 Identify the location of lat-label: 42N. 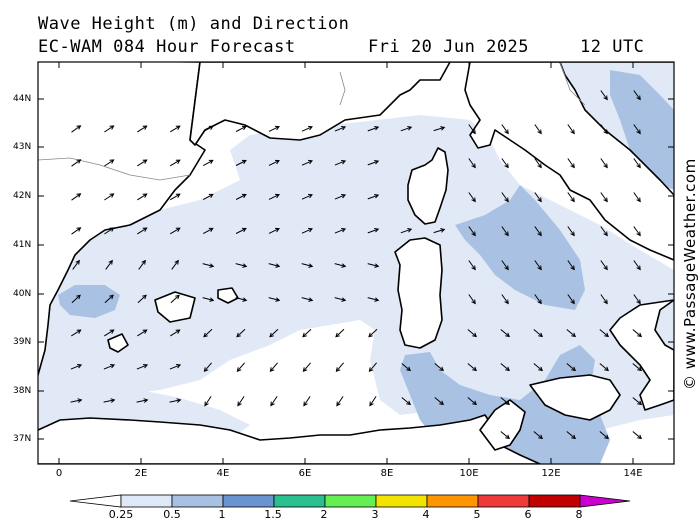
(22, 196).